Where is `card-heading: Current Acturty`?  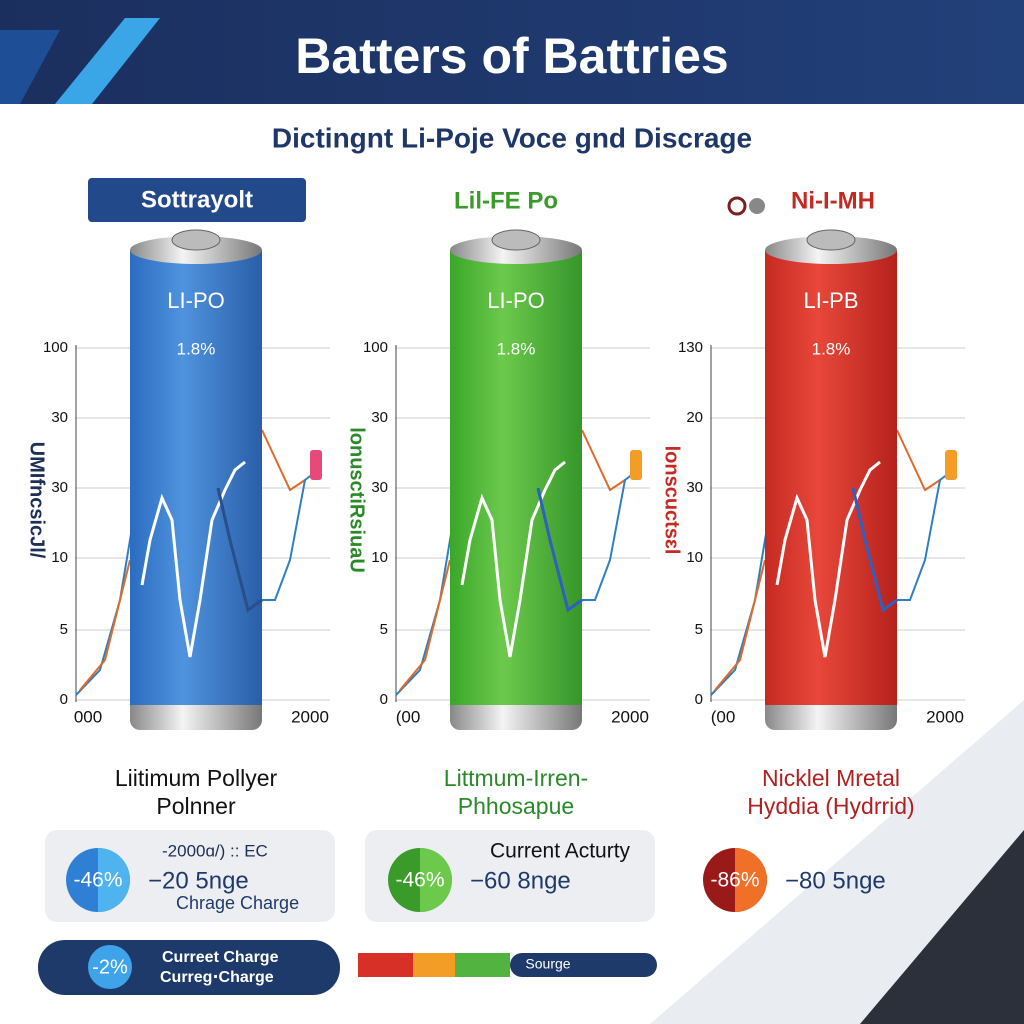 card-heading: Current Acturty is located at coordinates (560, 851).